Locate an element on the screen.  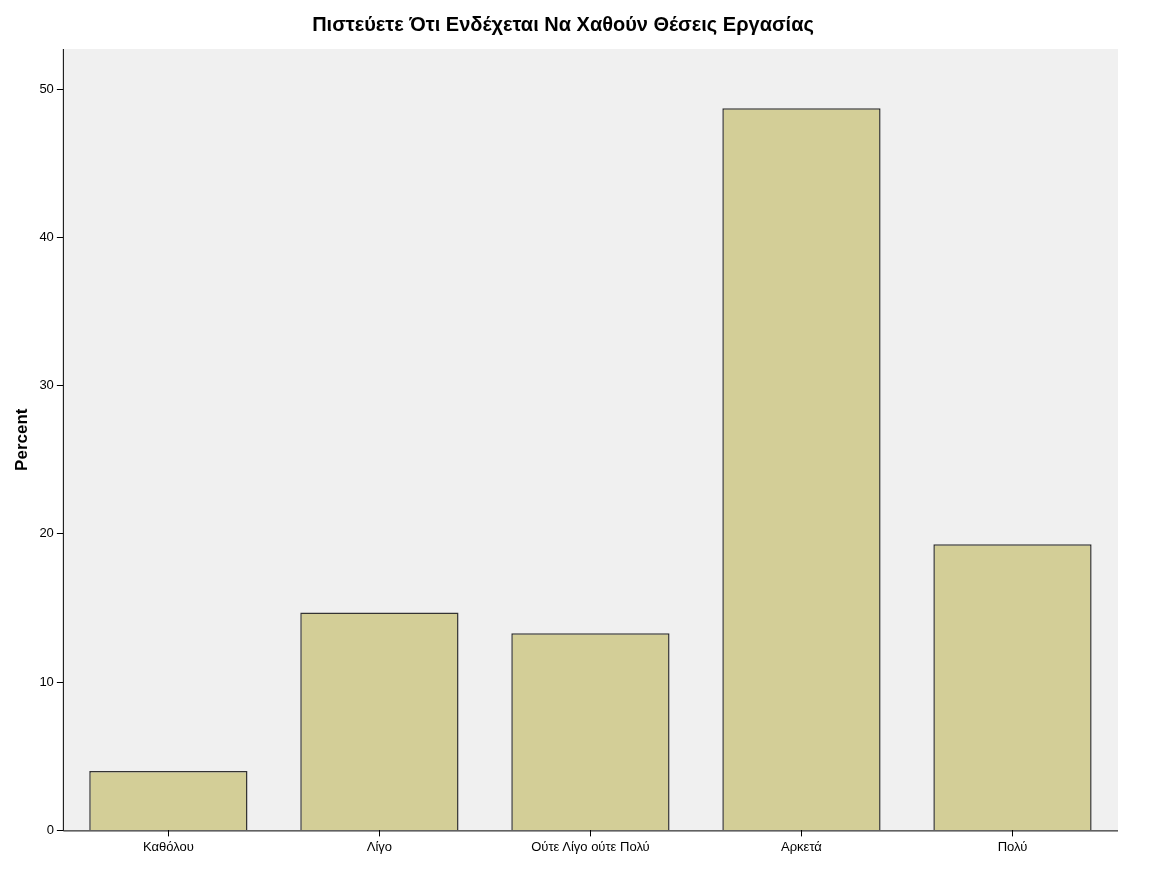
x-tick-label: Λίγο is located at coordinates (379, 846).